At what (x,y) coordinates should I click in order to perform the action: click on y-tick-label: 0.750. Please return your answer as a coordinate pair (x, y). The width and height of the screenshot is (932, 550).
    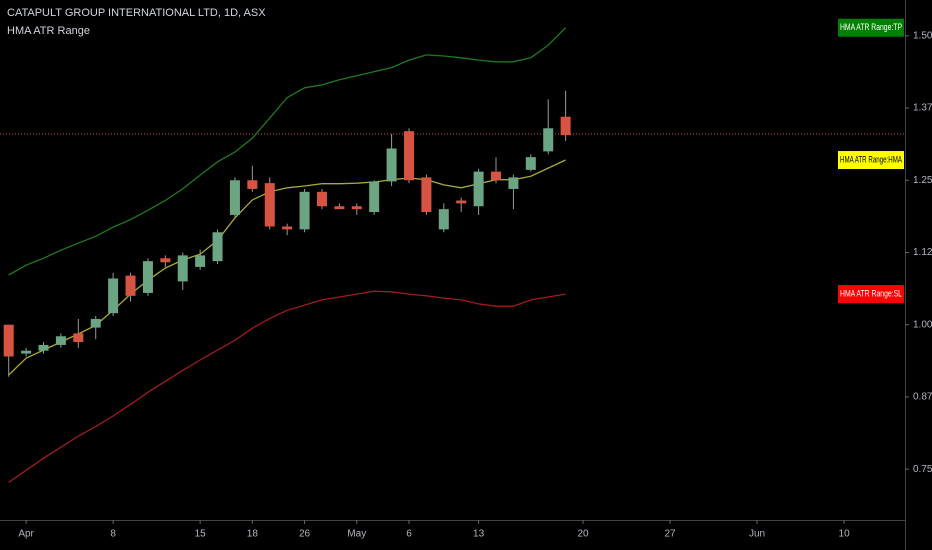
    Looking at the image, I should click on (922, 469).